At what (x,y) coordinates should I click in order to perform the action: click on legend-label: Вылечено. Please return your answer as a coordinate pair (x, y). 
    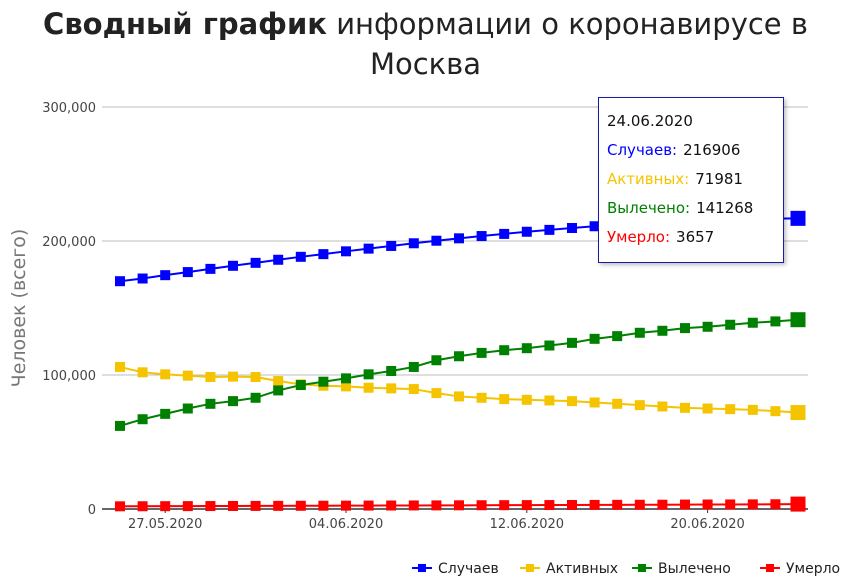
    Looking at the image, I should click on (694, 569).